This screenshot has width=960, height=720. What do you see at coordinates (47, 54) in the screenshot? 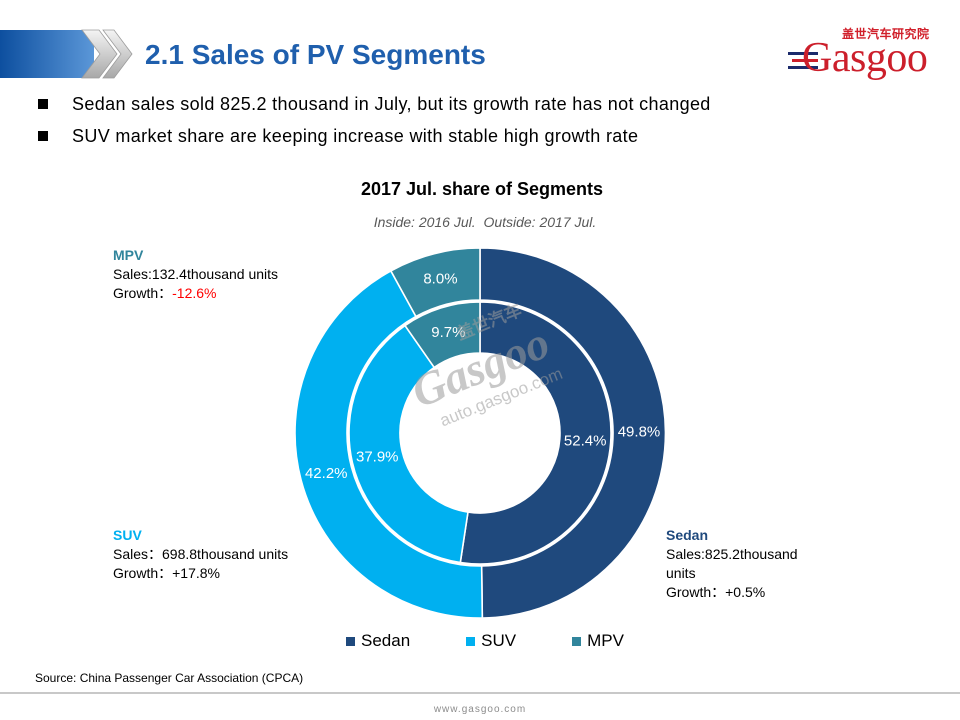
I see `header-blue-bar` at bounding box center [47, 54].